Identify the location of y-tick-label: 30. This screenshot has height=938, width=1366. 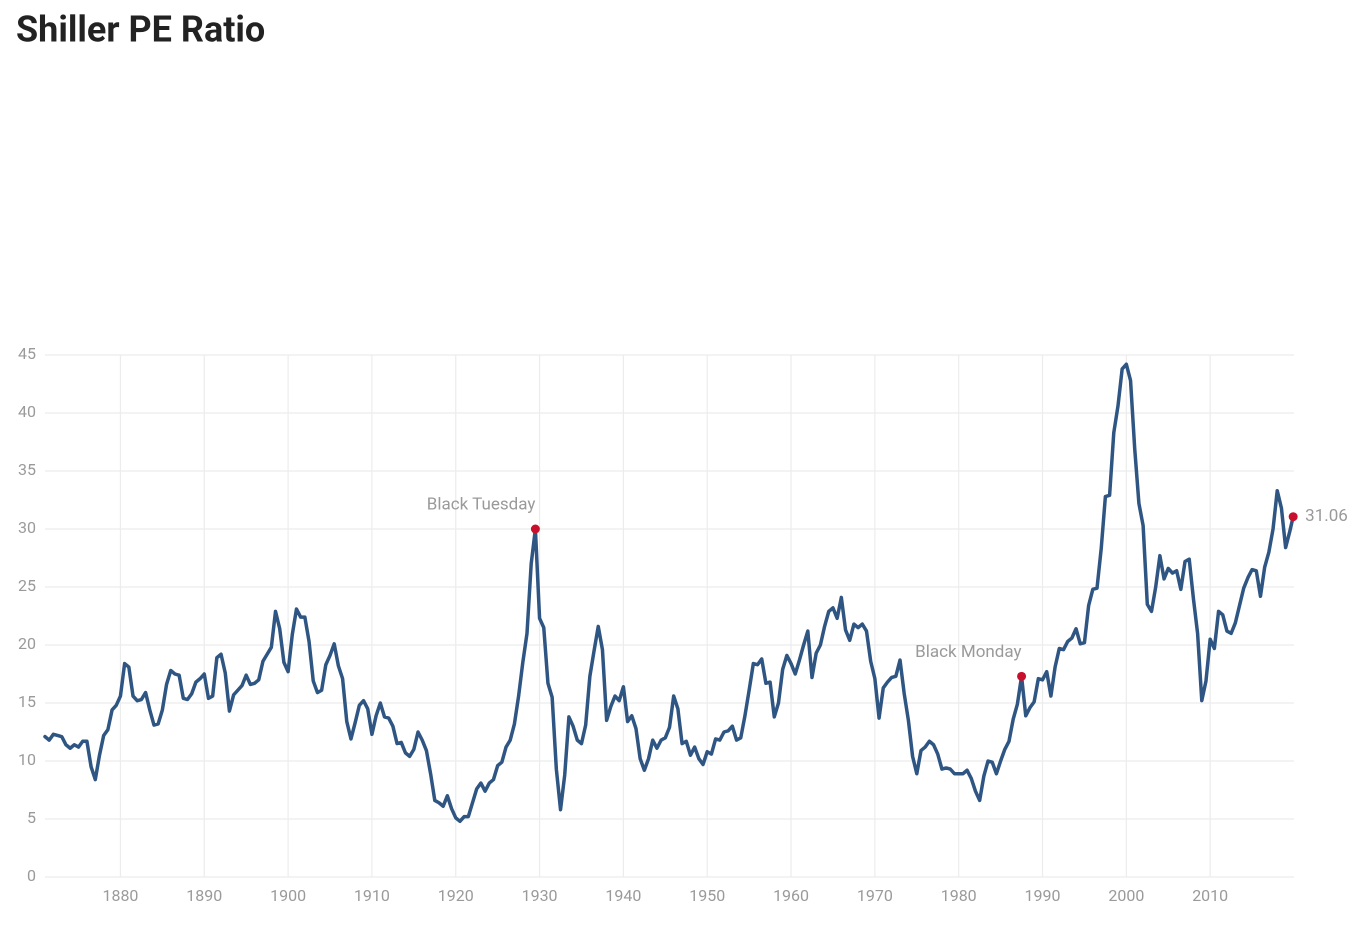
(27, 527).